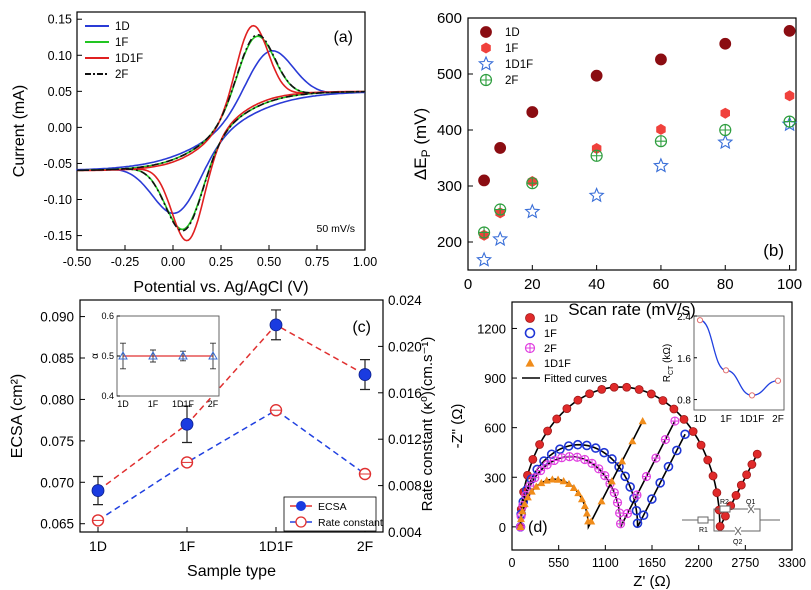 This screenshot has height=590, width=811. Describe the element at coordinates (789, 284) in the screenshot. I see `x-tick-label: 100` at that location.